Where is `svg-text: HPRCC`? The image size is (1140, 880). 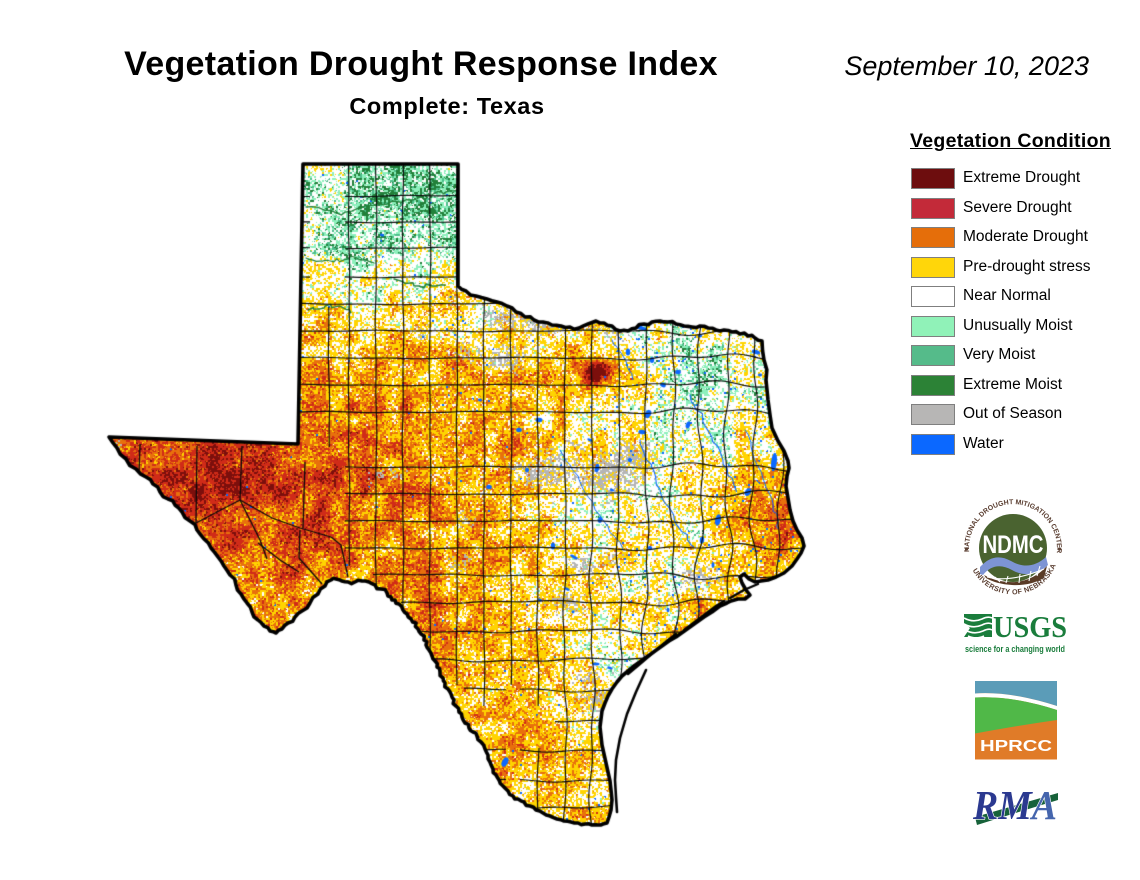 svg-text: HPRCC is located at coordinates (1016, 746).